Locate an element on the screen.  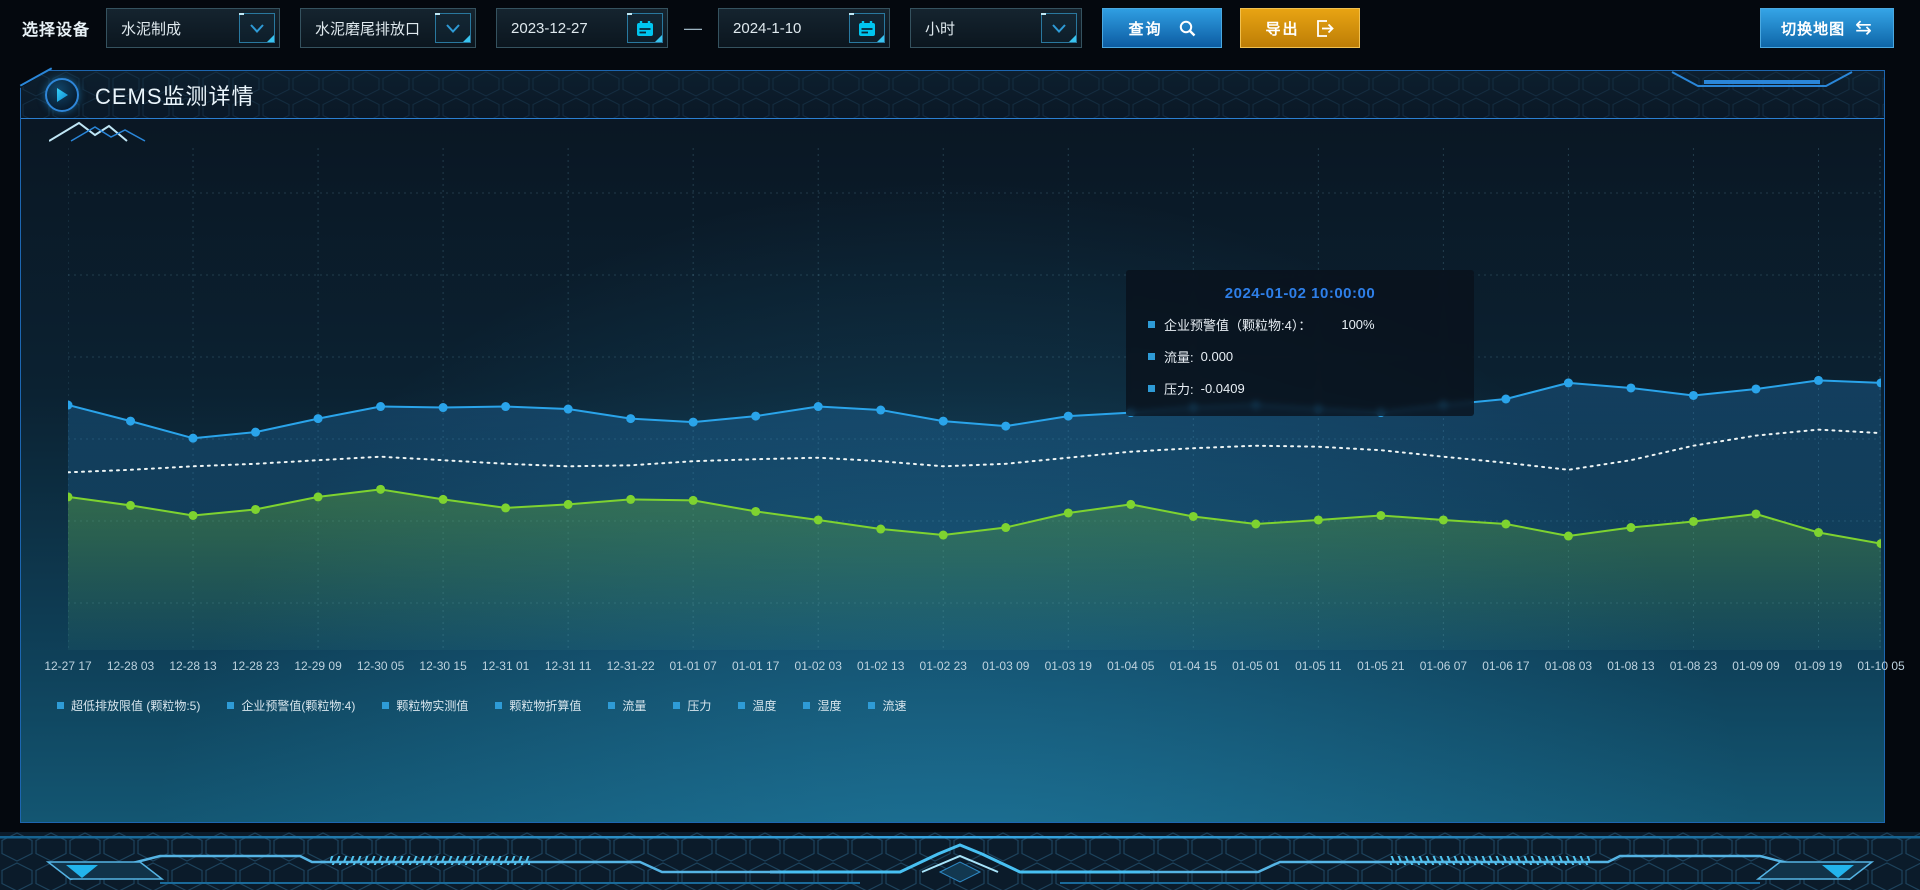
x-axis-tick-label: 01-08 23 is located at coordinates (1693, 666).